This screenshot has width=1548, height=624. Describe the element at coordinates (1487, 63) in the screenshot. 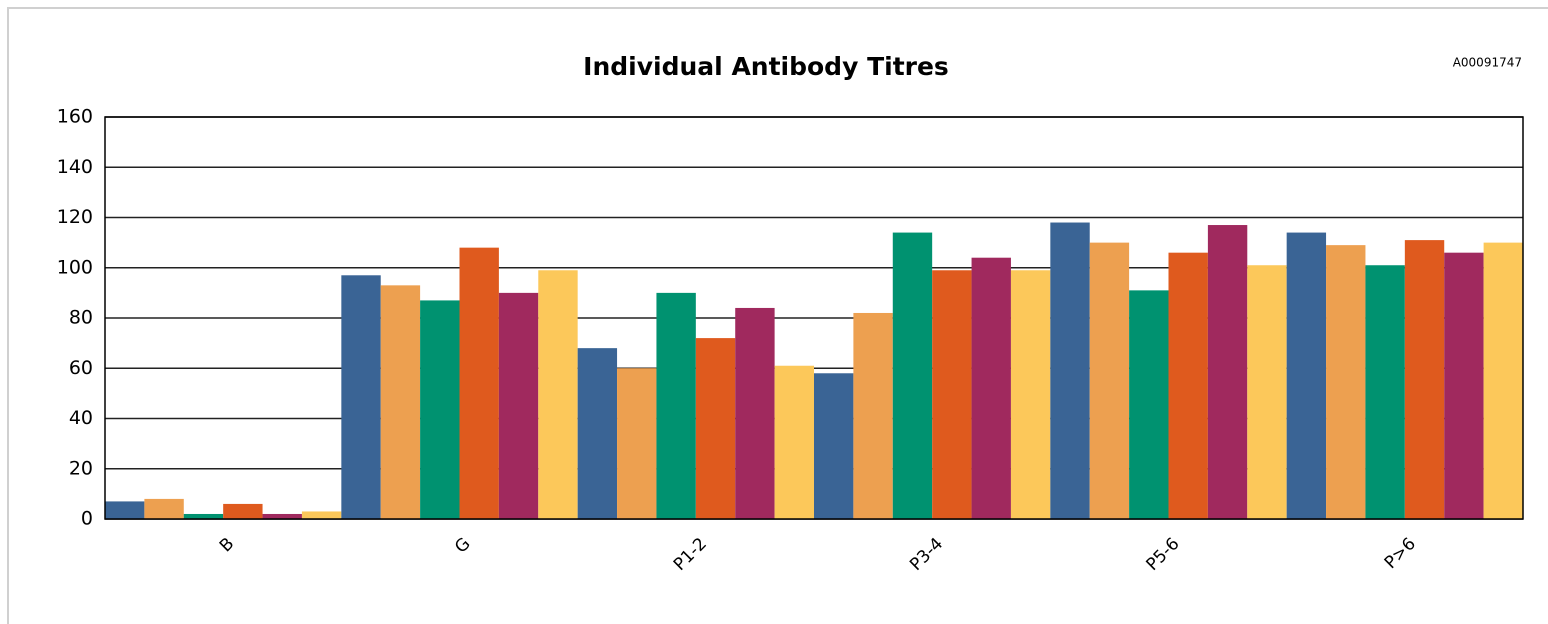

I see `chart-id: A00091747` at that location.